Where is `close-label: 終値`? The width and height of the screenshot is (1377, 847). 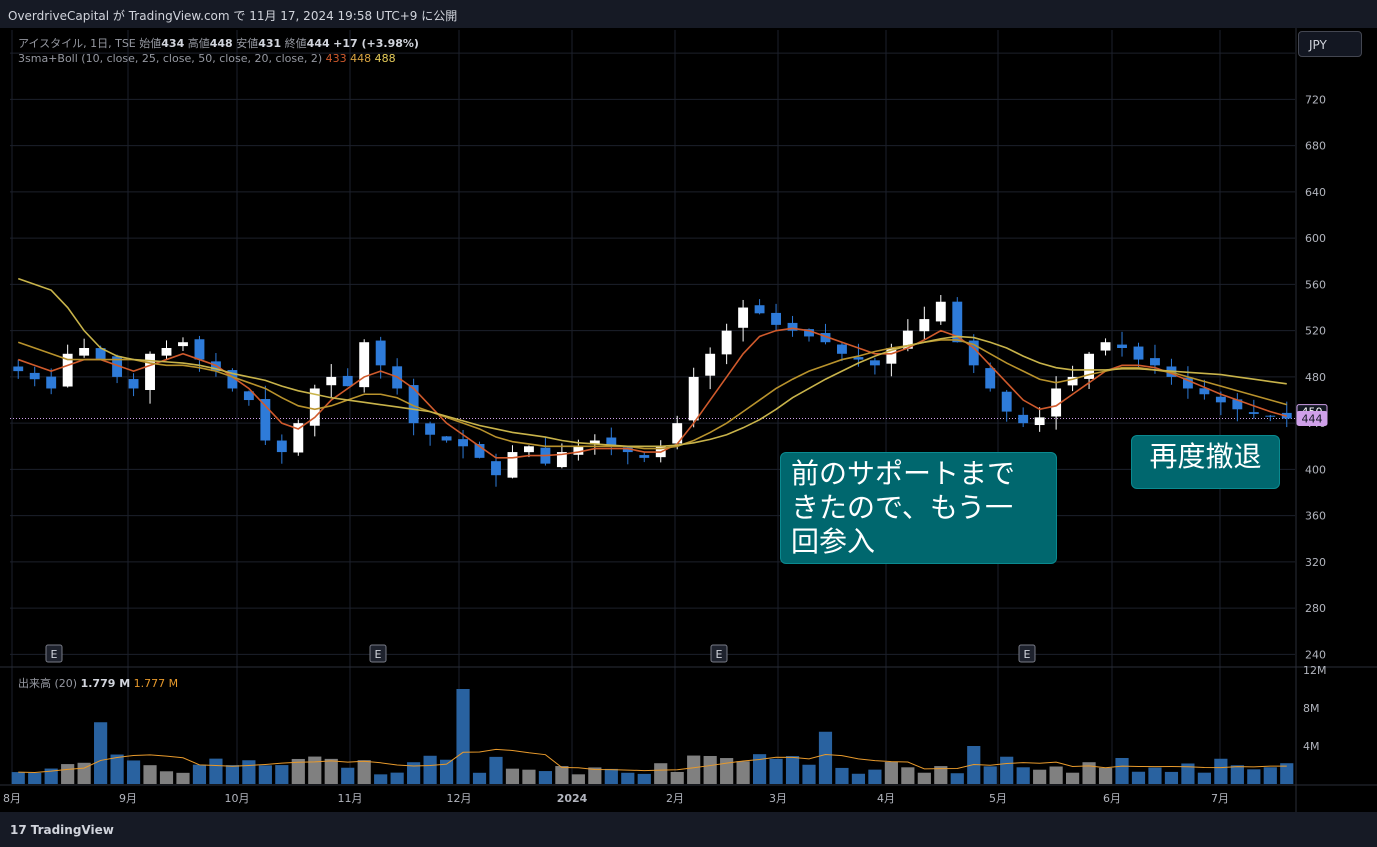
close-label: 終値 is located at coordinates (295, 43).